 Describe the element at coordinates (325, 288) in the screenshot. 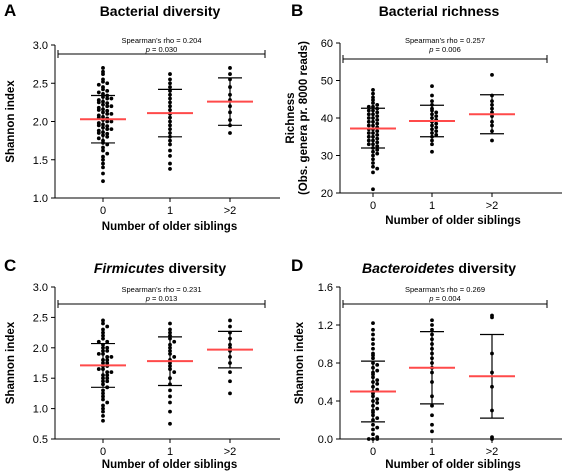

I see `y-tick-label: 1.6` at that location.